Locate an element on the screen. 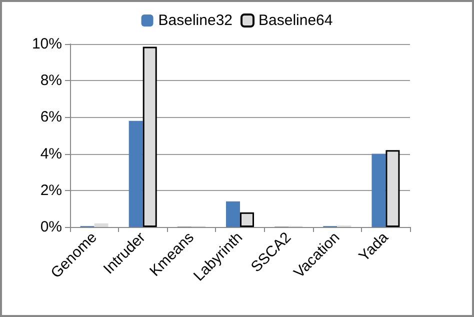 The height and width of the screenshot is (317, 474). y-tick-label: 0% is located at coordinates (51, 227).